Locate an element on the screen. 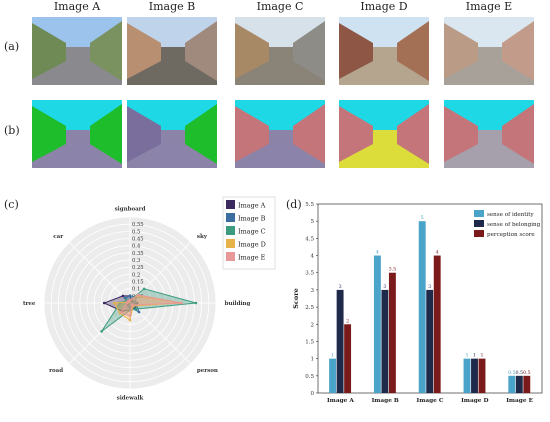  bar-y-tick-label: 4 is located at coordinates (313, 257).